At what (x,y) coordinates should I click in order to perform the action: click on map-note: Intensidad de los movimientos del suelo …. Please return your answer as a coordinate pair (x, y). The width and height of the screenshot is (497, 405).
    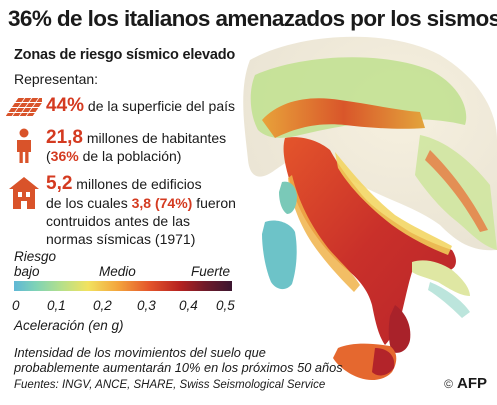
    Looking at the image, I should click on (178, 360).